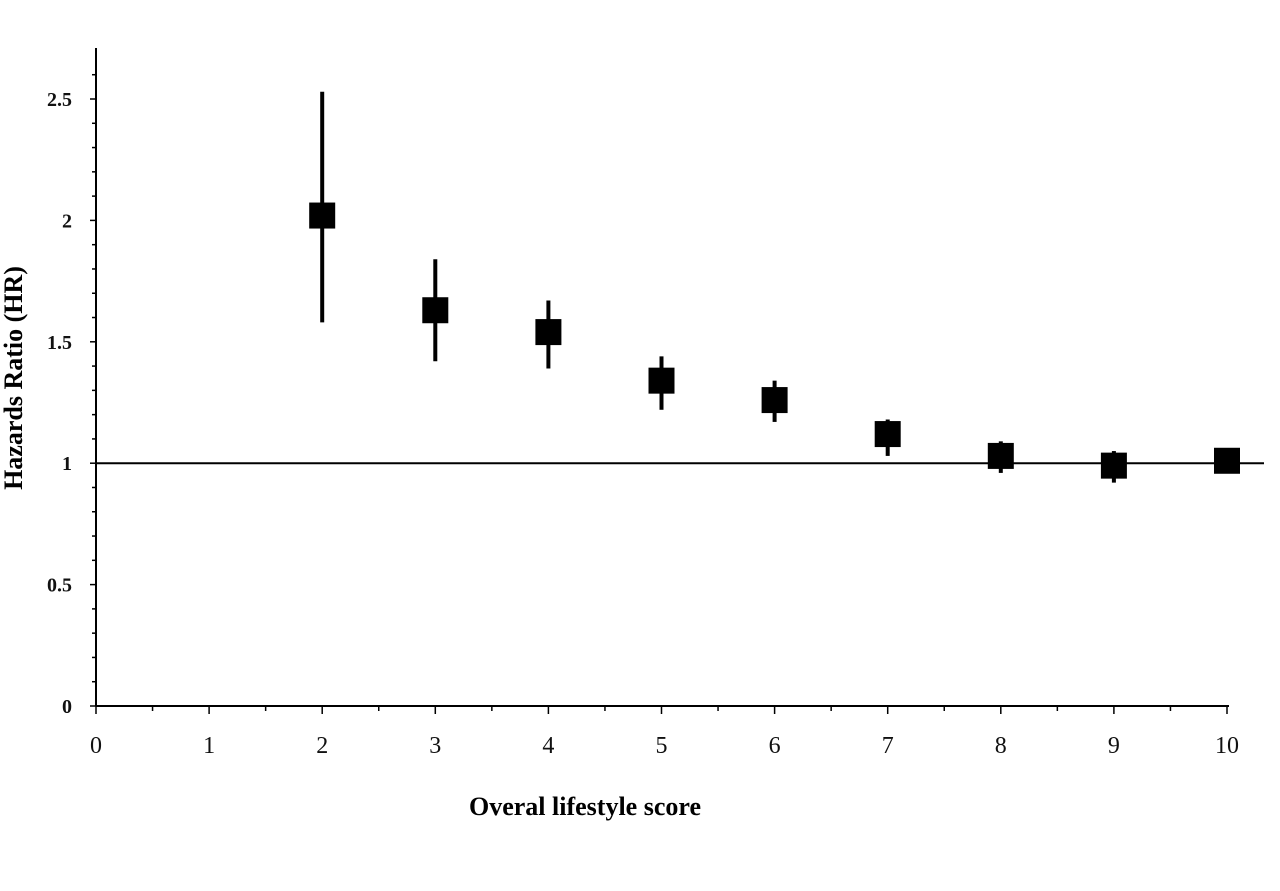  I want to click on x-tick-label: 0, so click(96, 746).